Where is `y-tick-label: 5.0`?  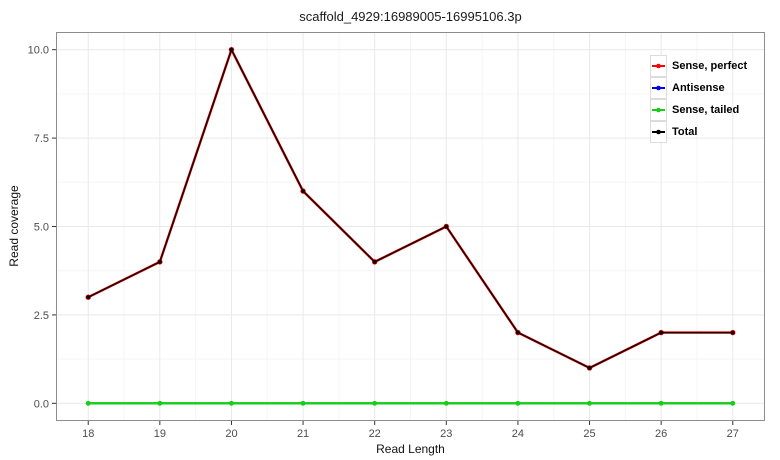 y-tick-label: 5.0 is located at coordinates (41, 228).